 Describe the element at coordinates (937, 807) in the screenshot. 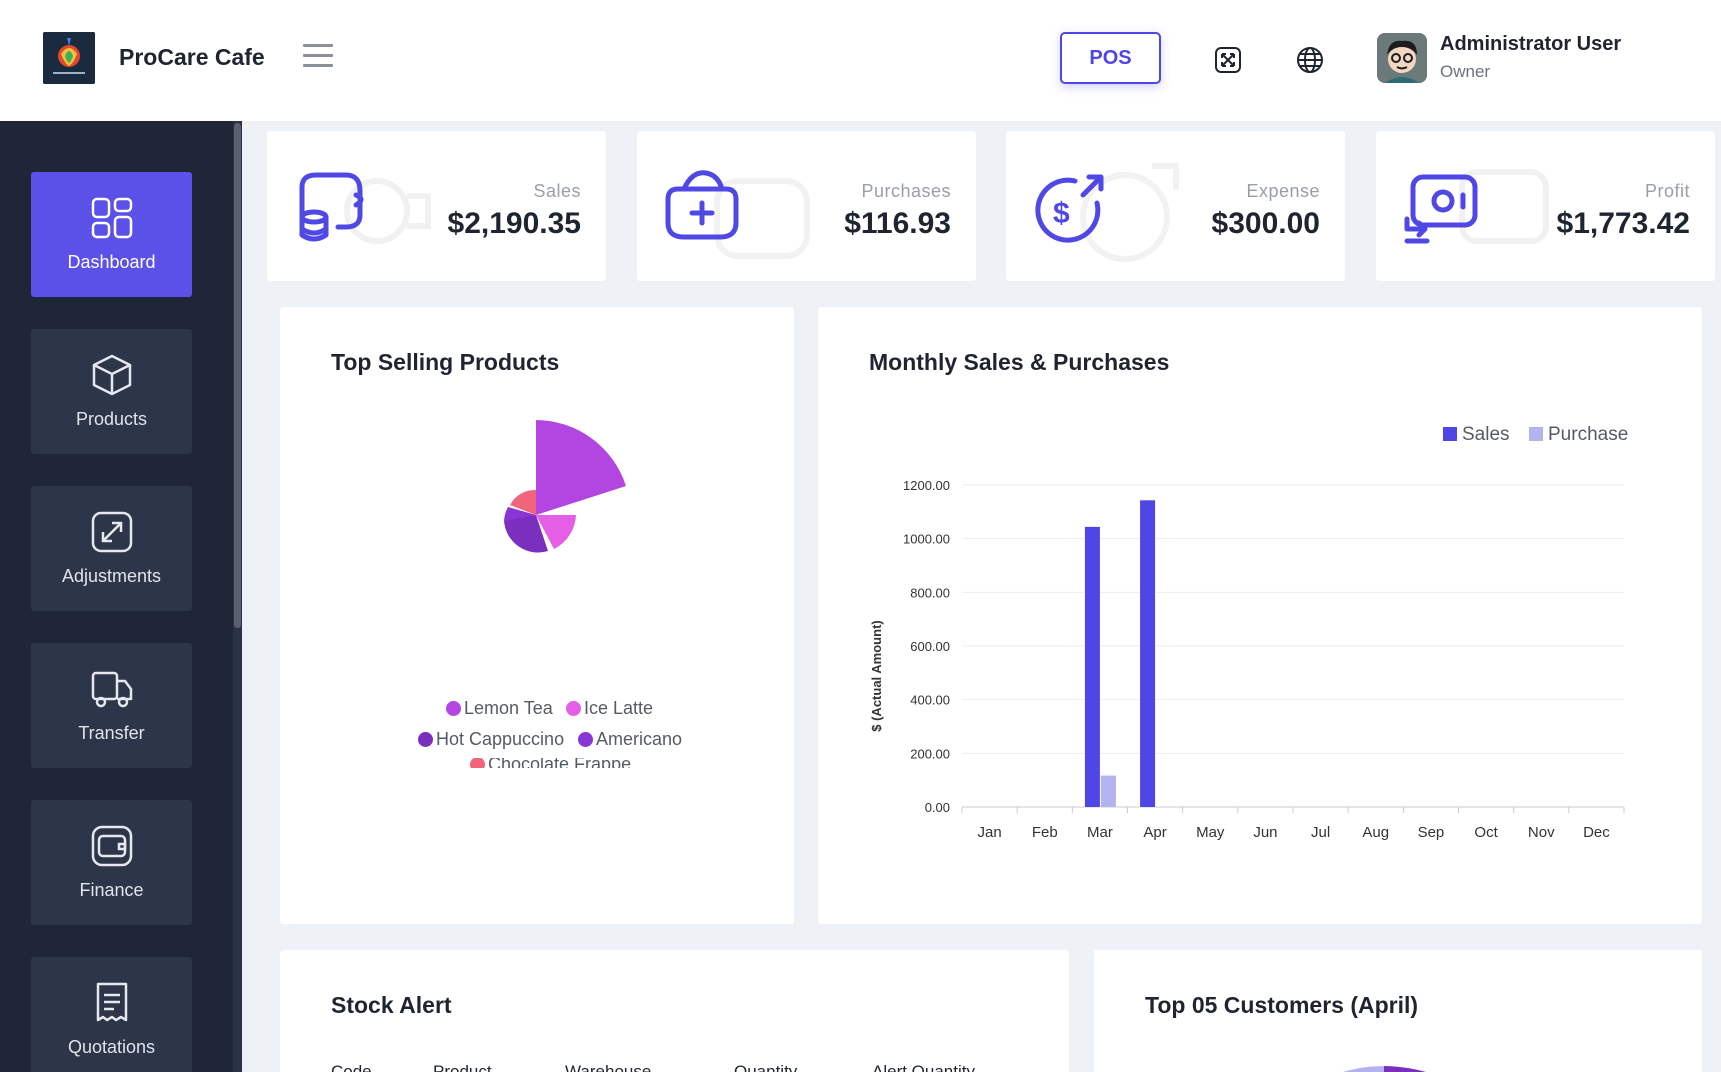

I see `y-tick-label: 0.00` at that location.